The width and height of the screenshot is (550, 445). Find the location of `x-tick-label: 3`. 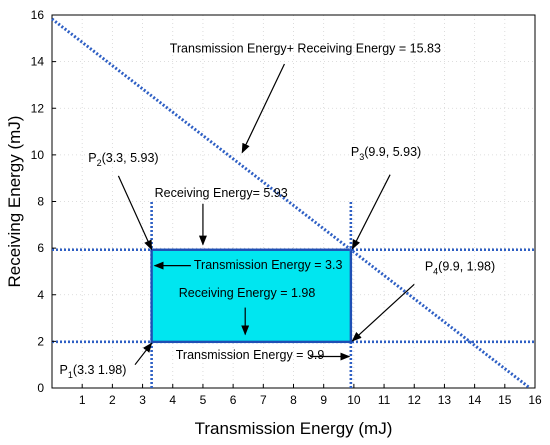

x-tick-label: 3 is located at coordinates (142, 400).